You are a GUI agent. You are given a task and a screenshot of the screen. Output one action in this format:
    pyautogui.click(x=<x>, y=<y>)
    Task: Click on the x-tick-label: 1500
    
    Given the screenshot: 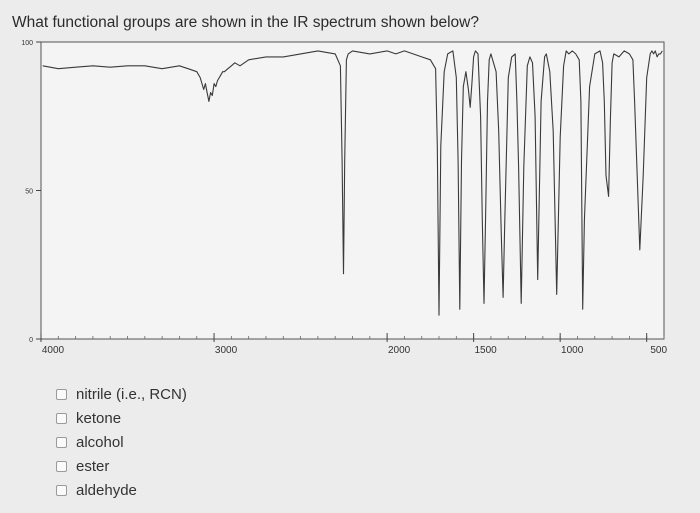 What is the action you would take?
    pyautogui.click(x=486, y=350)
    